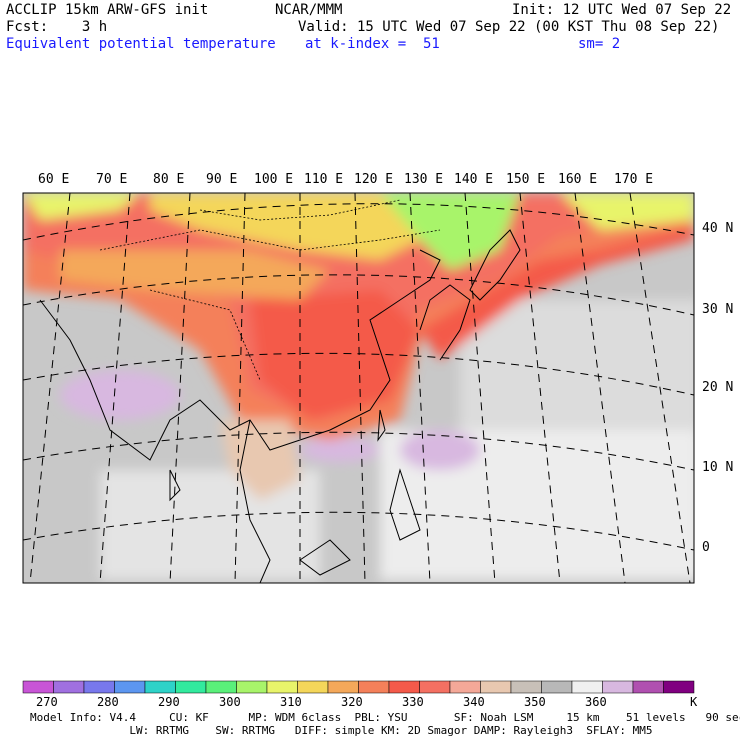 Image resolution: width=740 pixels, height=740 pixels. I want to click on colorbar-label: 290, so click(169, 702).